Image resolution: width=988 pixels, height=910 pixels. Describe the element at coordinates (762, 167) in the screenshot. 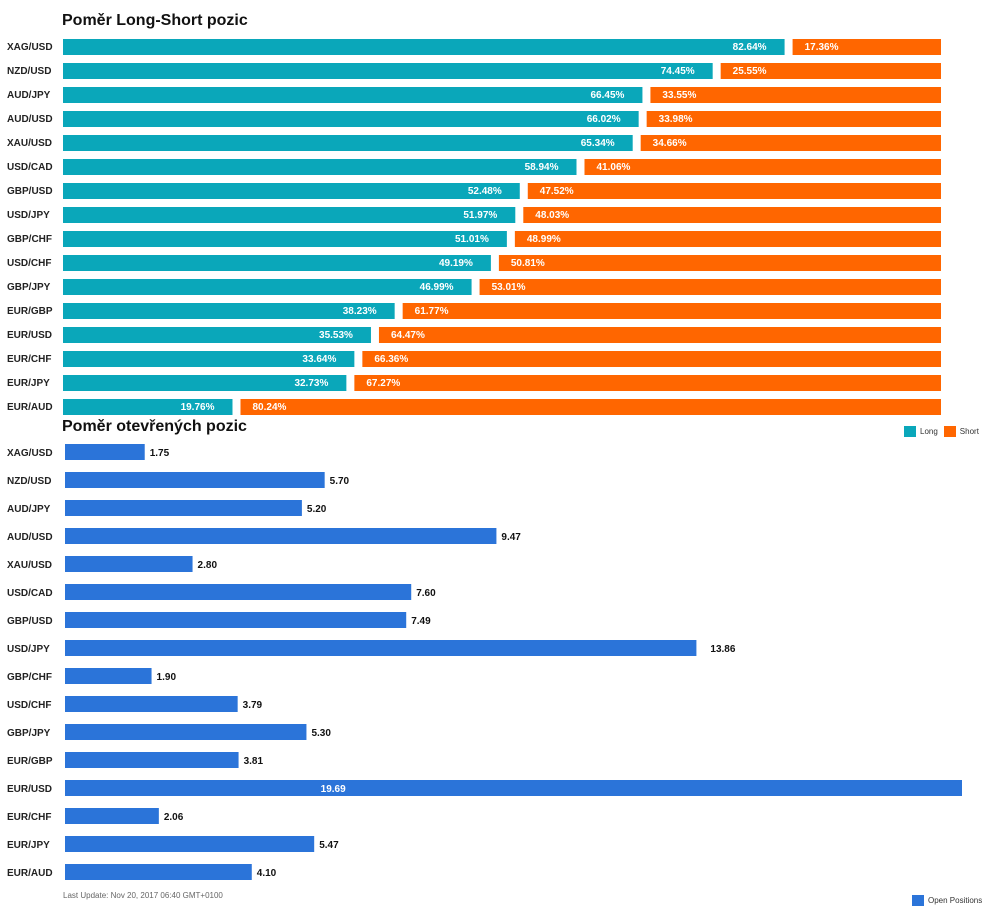

I see `ls-short-bar-usd-cad` at that location.